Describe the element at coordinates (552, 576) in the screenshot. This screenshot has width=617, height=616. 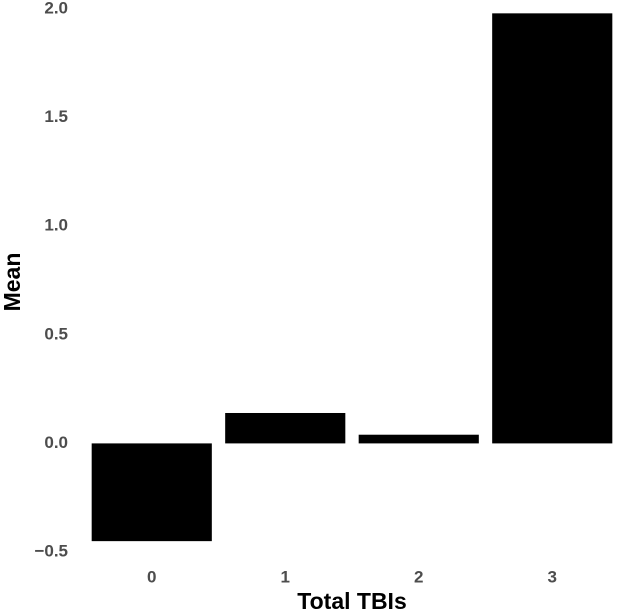
I see `x-tick-label: 3` at that location.